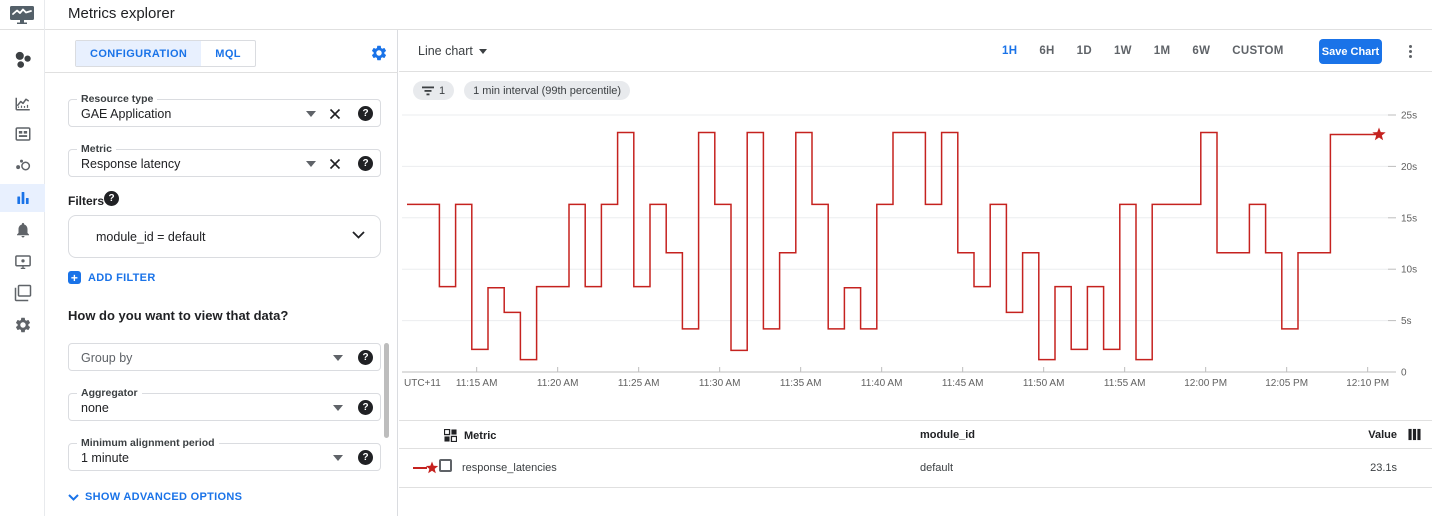  What do you see at coordinates (122, 277) in the screenshot?
I see `add-filter-label: ADD FILTER` at bounding box center [122, 277].